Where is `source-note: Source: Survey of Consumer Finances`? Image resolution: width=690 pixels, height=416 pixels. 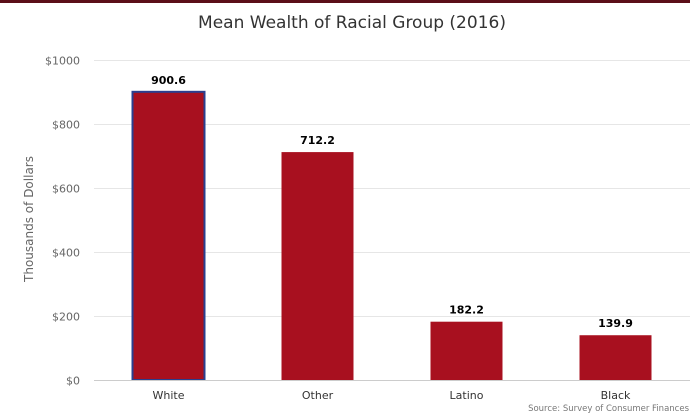
source-note: Source: Survey of Consumer Finances is located at coordinates (608, 409).